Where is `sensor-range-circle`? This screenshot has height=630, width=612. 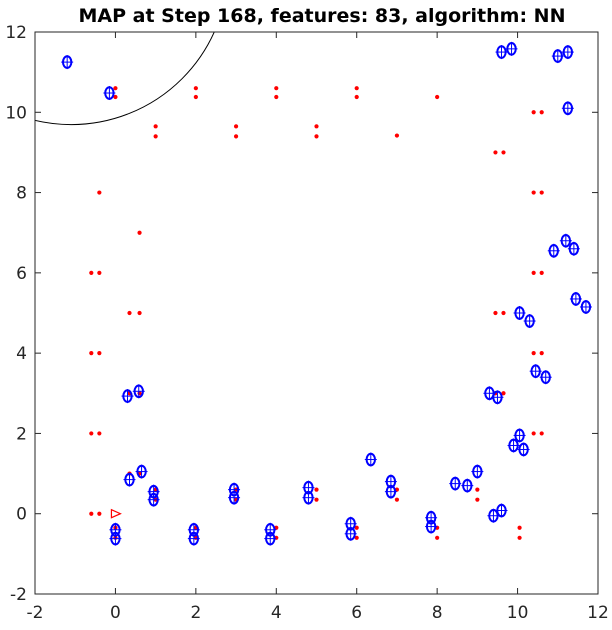
sensor-range-circle is located at coordinates (125, 79).